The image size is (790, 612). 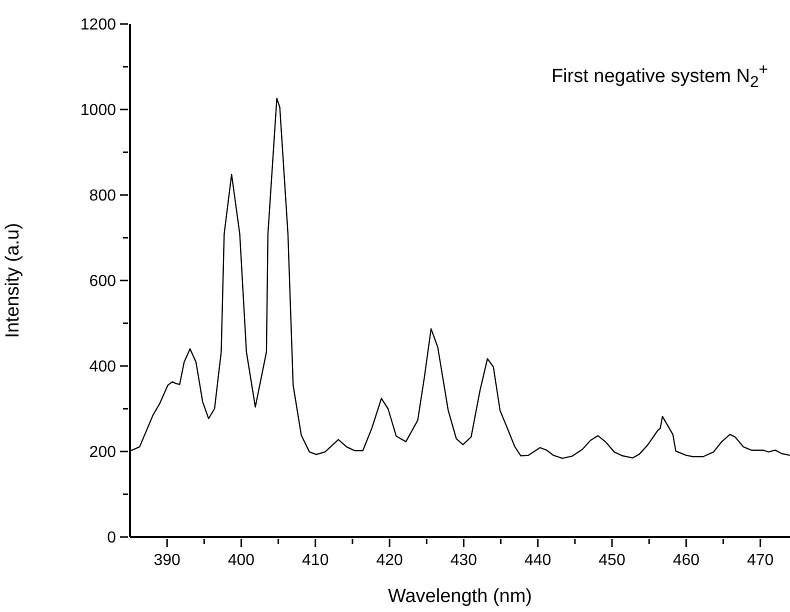 What do you see at coordinates (538, 560) in the screenshot?
I see `x-tick-label: 440` at bounding box center [538, 560].